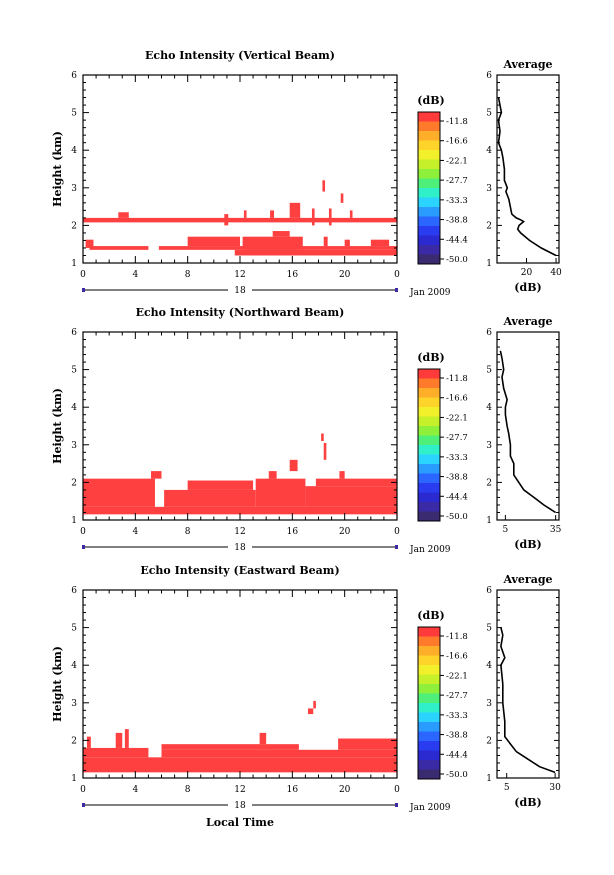 This screenshot has height=875, width=614. I want to click on colorbar-level-label: -44.4, so click(457, 497).